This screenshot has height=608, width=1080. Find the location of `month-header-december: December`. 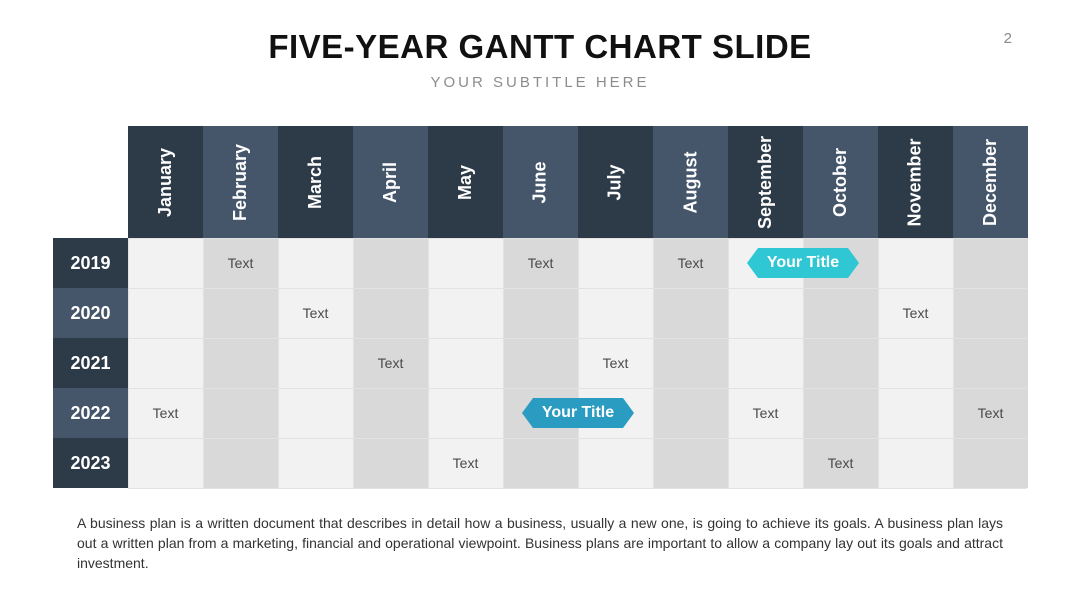

month-header-december: December is located at coordinates (990, 182).